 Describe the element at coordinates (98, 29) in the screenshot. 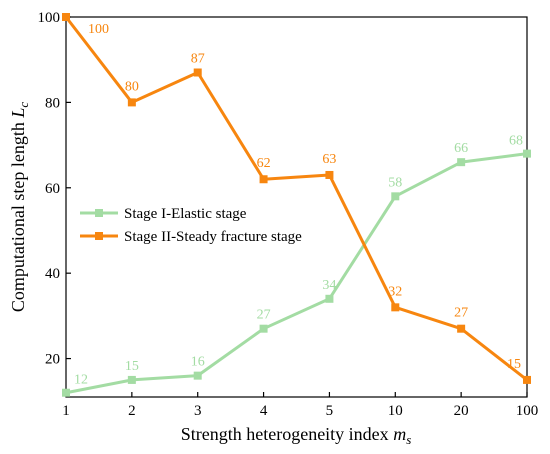

I see `series-2-data-label: 100` at that location.